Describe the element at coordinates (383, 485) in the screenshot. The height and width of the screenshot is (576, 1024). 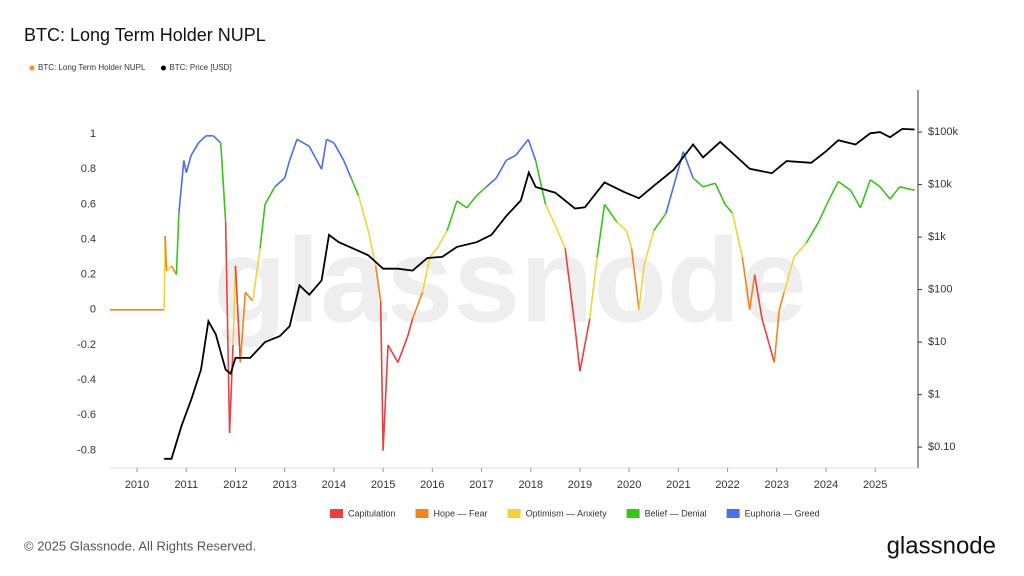
I see `x-tick-label: 2015` at that location.